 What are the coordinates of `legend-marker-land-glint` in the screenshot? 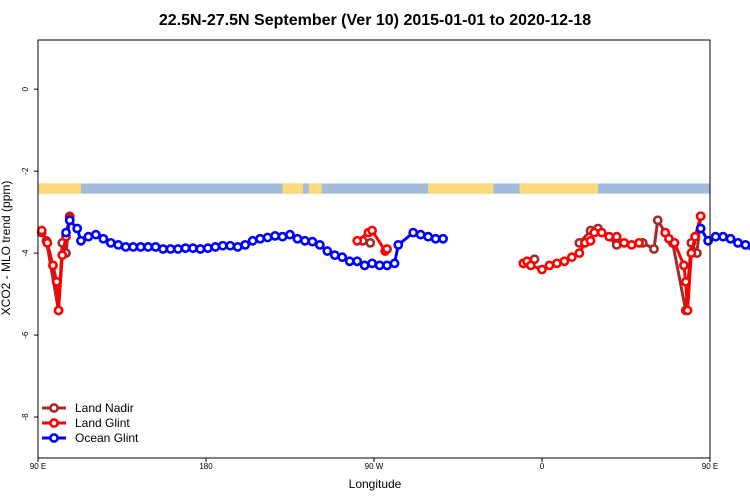 It's located at (54, 423).